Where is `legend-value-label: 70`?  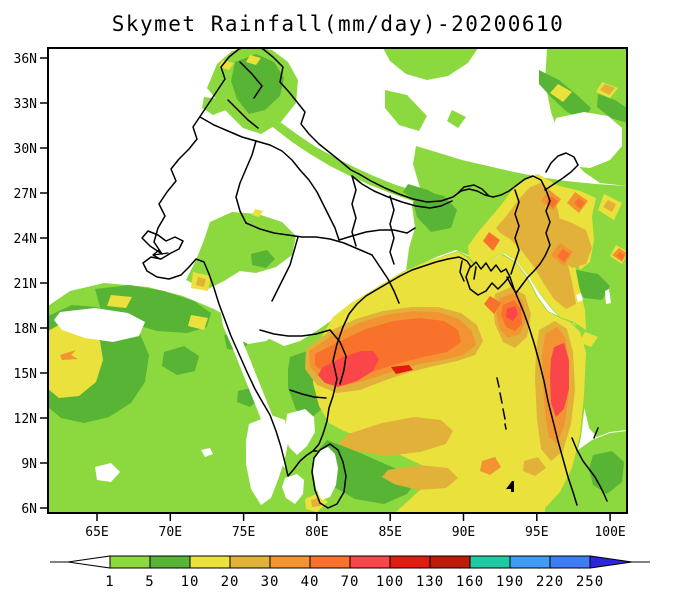
legend-value-label: 70 is located at coordinates (350, 582).